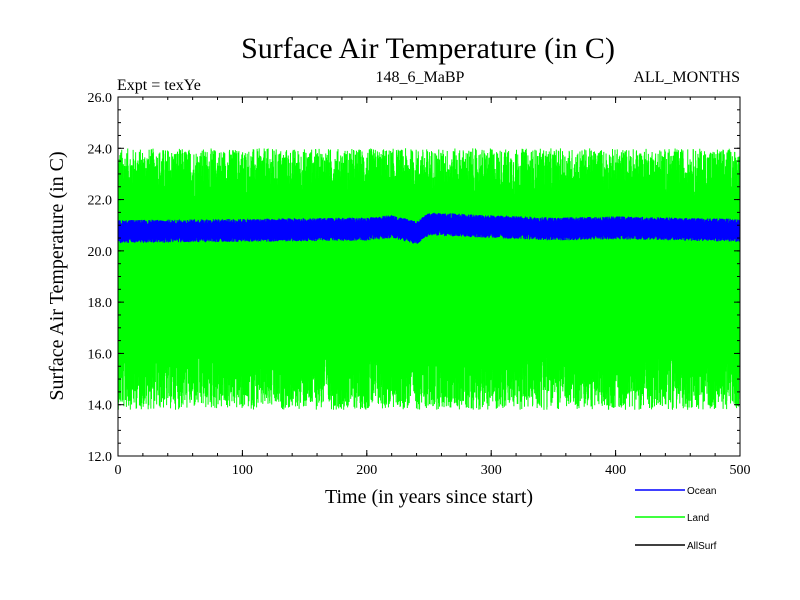 This screenshot has width=800, height=600. I want to click on x-tick-label: 300, so click(491, 470).